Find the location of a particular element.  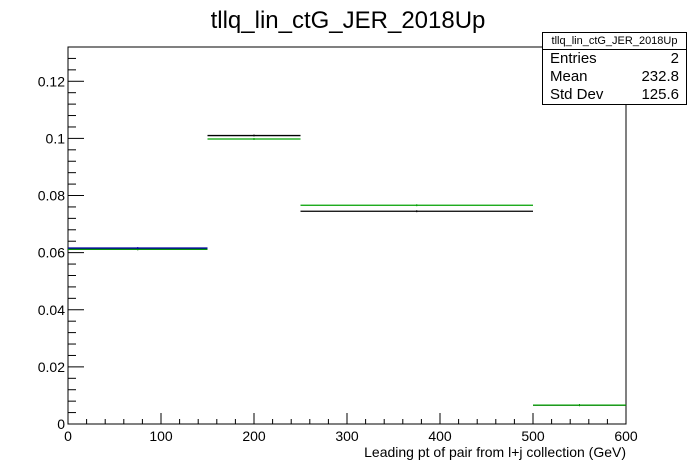

stats-row-entries: Entries 2 is located at coordinates (614, 59).